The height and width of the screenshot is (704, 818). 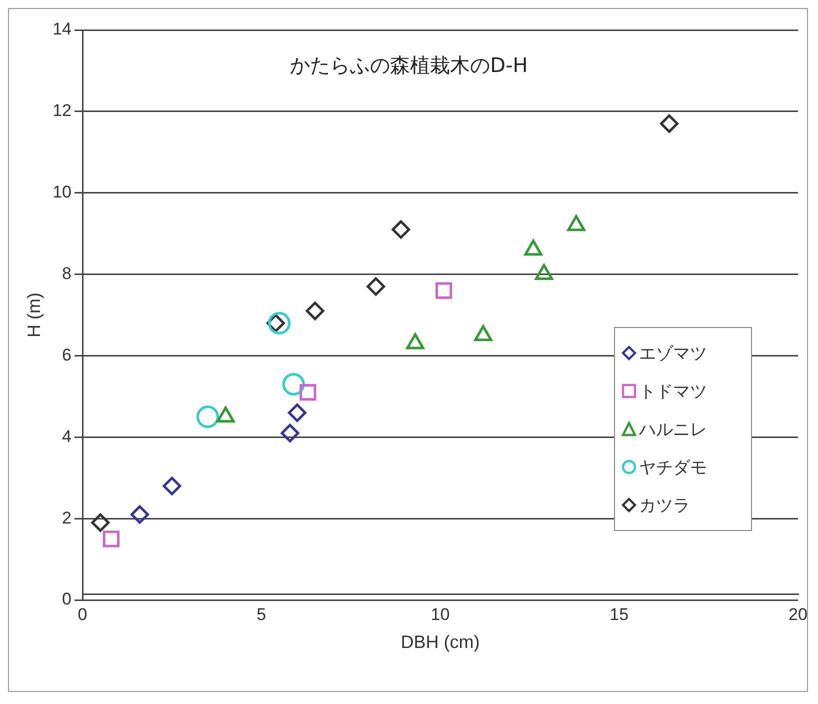 What do you see at coordinates (62, 29) in the screenshot?
I see `y-tick-label: 14` at bounding box center [62, 29].